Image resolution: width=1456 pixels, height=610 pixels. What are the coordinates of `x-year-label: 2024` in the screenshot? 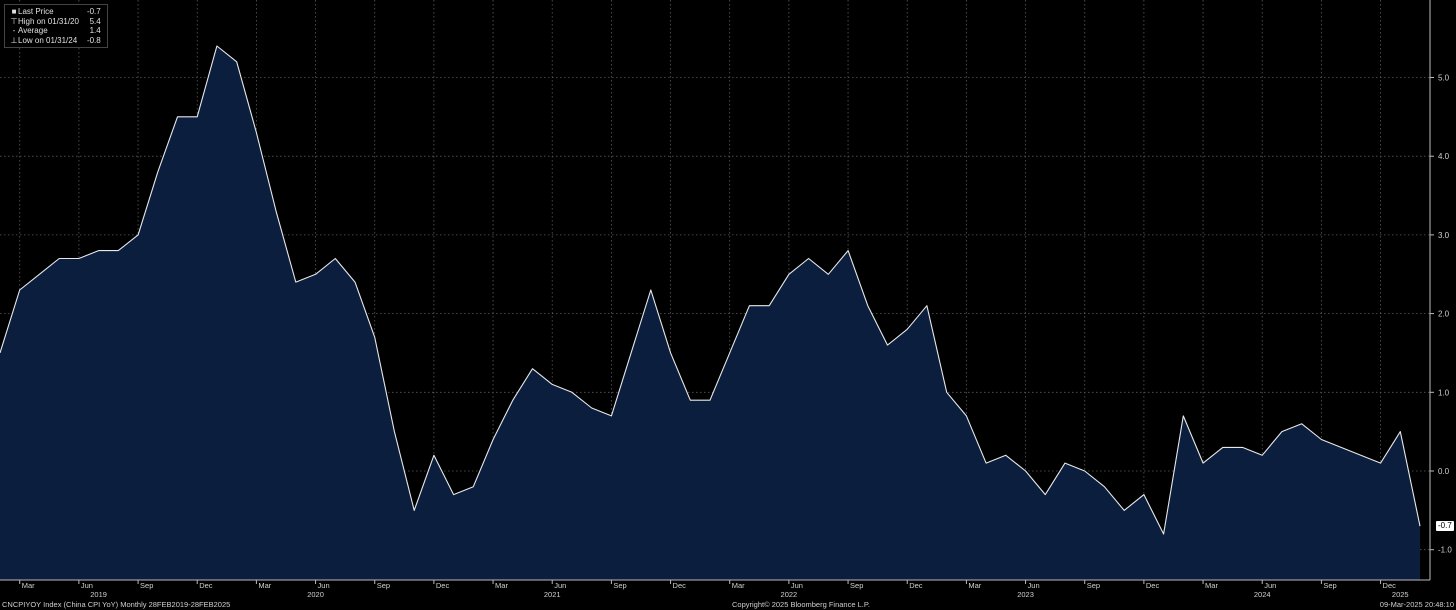 It's located at (1262, 594).